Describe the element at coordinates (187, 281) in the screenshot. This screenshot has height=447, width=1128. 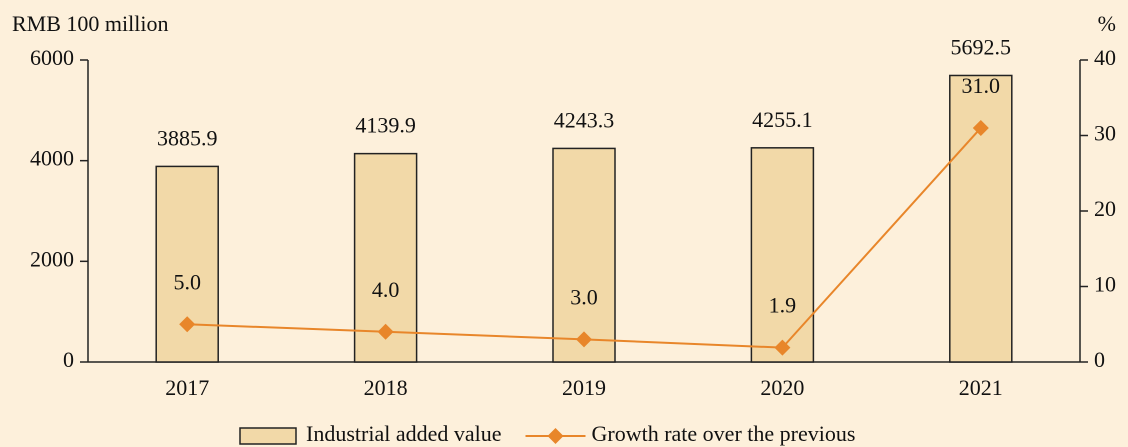
I see `line-value-label: 5.0` at that location.